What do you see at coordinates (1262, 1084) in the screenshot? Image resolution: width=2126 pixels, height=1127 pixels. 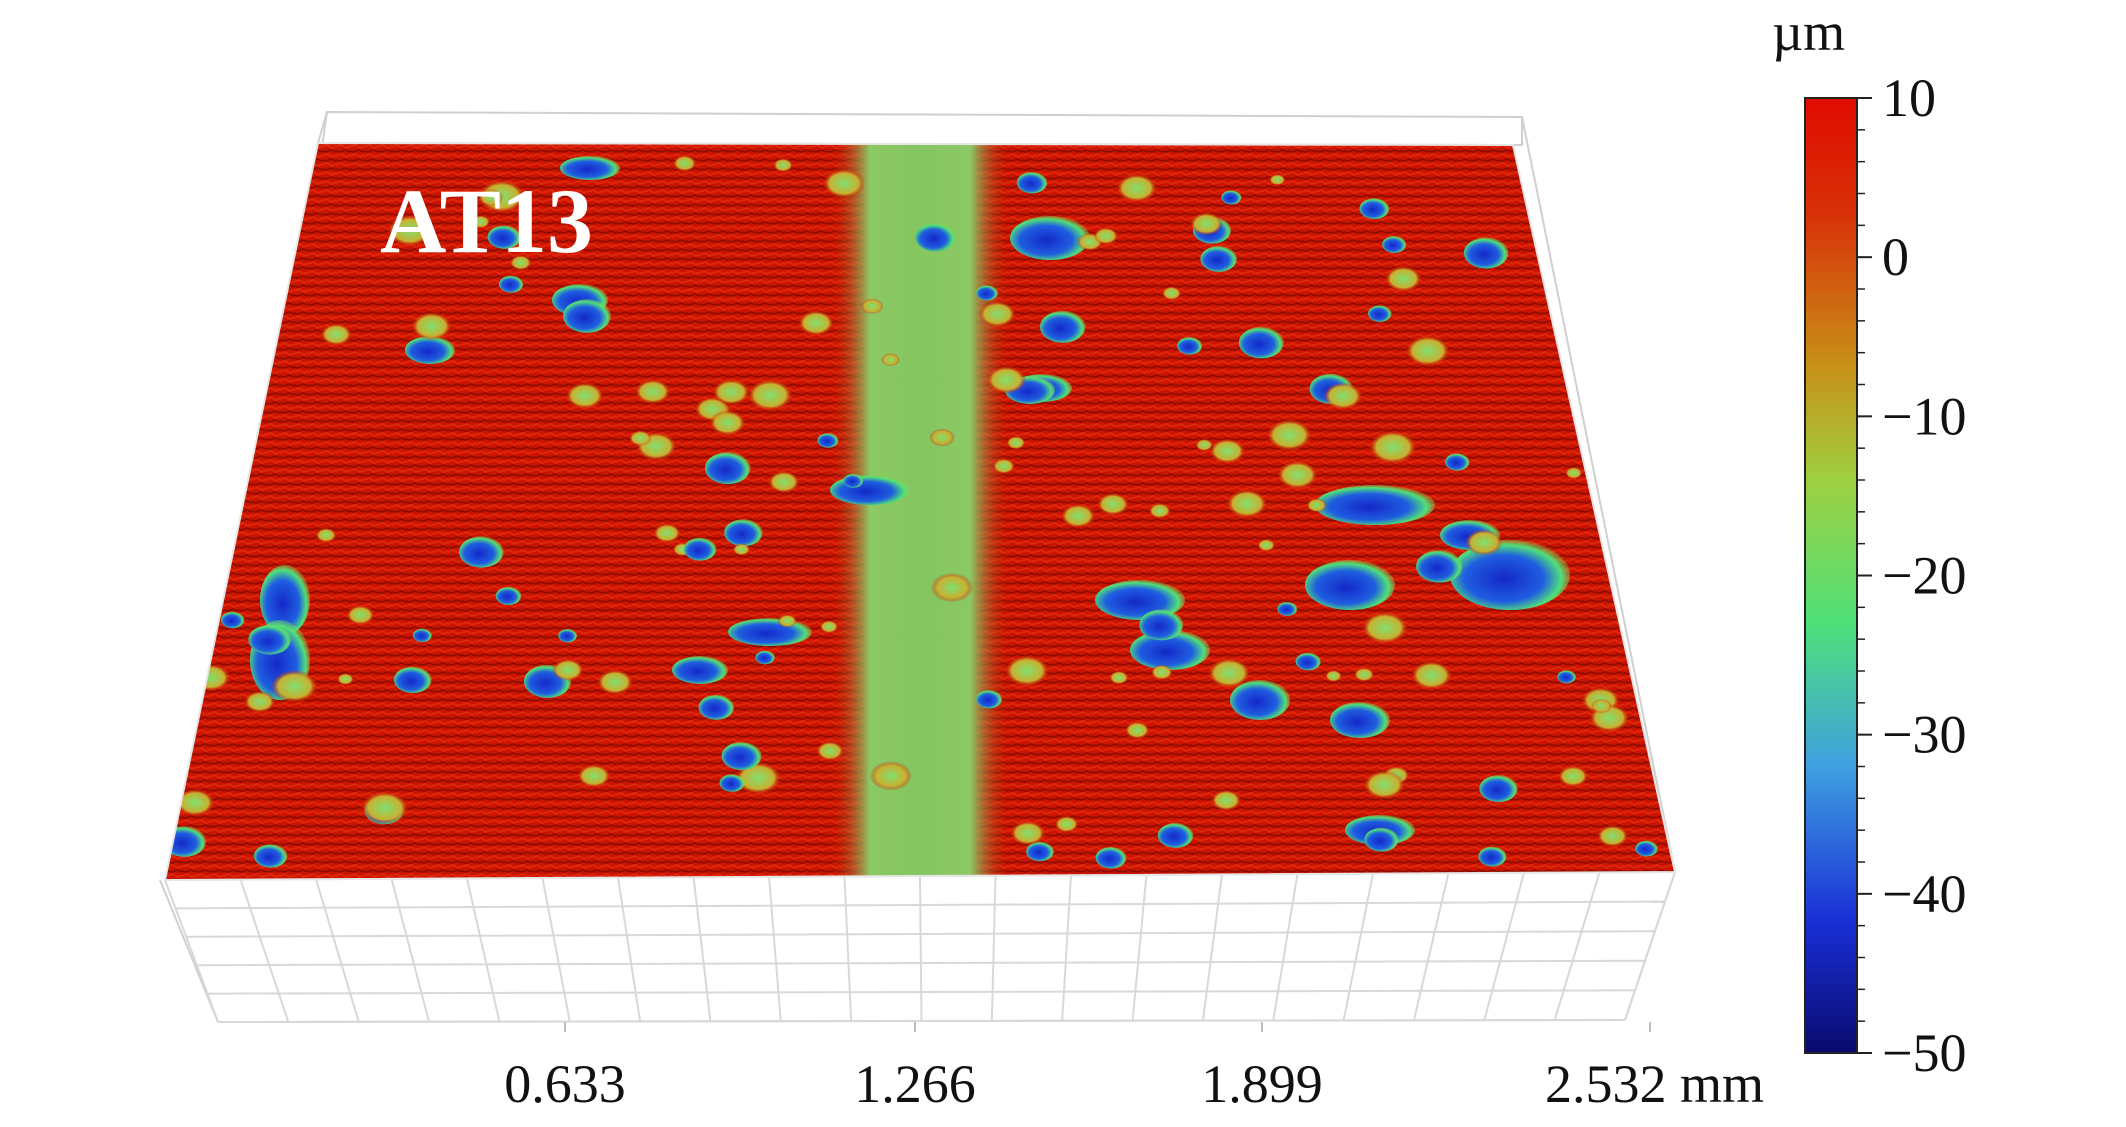 I see `x-tick-label: 1.899` at bounding box center [1262, 1084].